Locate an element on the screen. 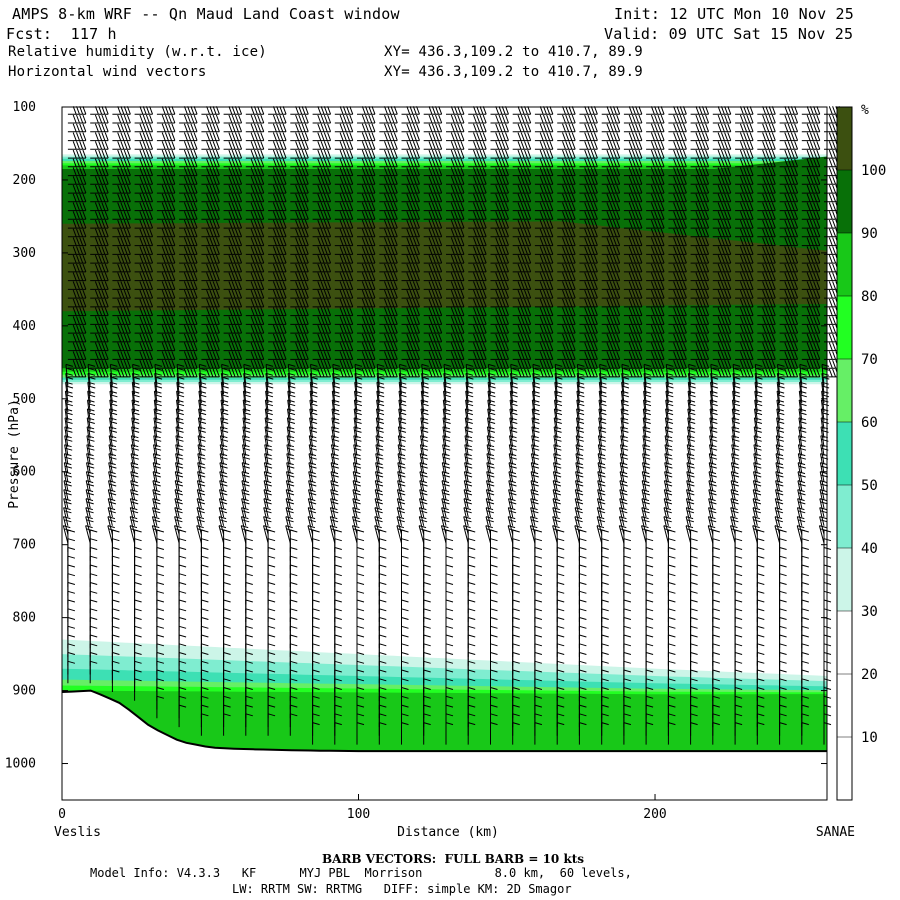 The height and width of the screenshot is (900, 900). colorbar-label: 80 is located at coordinates (869, 297).